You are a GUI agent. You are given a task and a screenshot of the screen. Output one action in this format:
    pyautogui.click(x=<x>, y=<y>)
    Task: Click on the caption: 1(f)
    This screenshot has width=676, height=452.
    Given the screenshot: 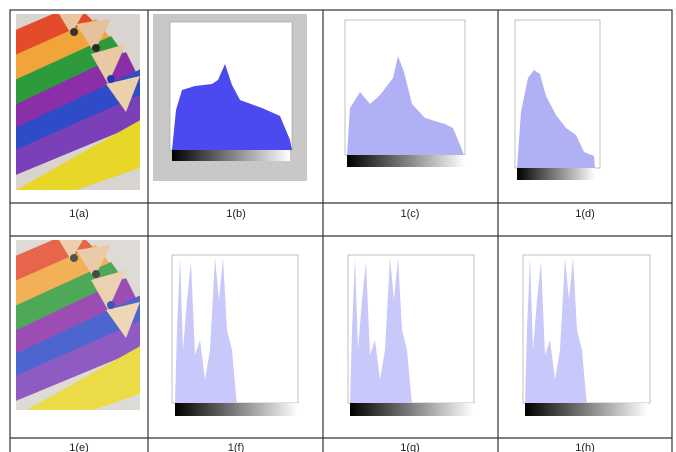 What is the action you would take?
    pyautogui.click(x=236, y=447)
    